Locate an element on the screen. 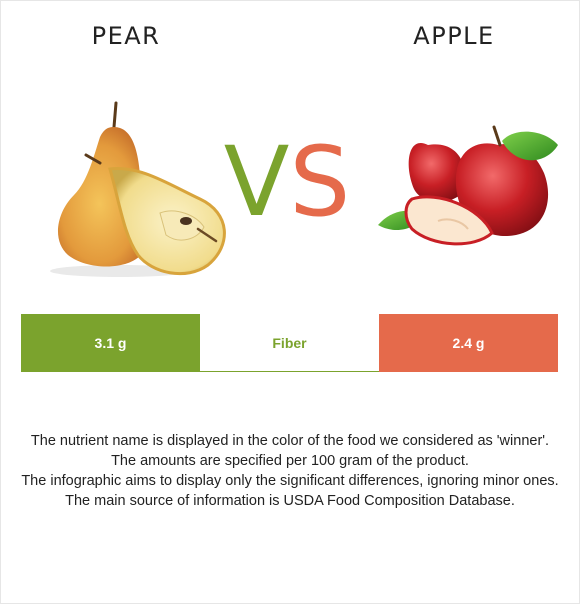  apple-image is located at coordinates (468, 185).